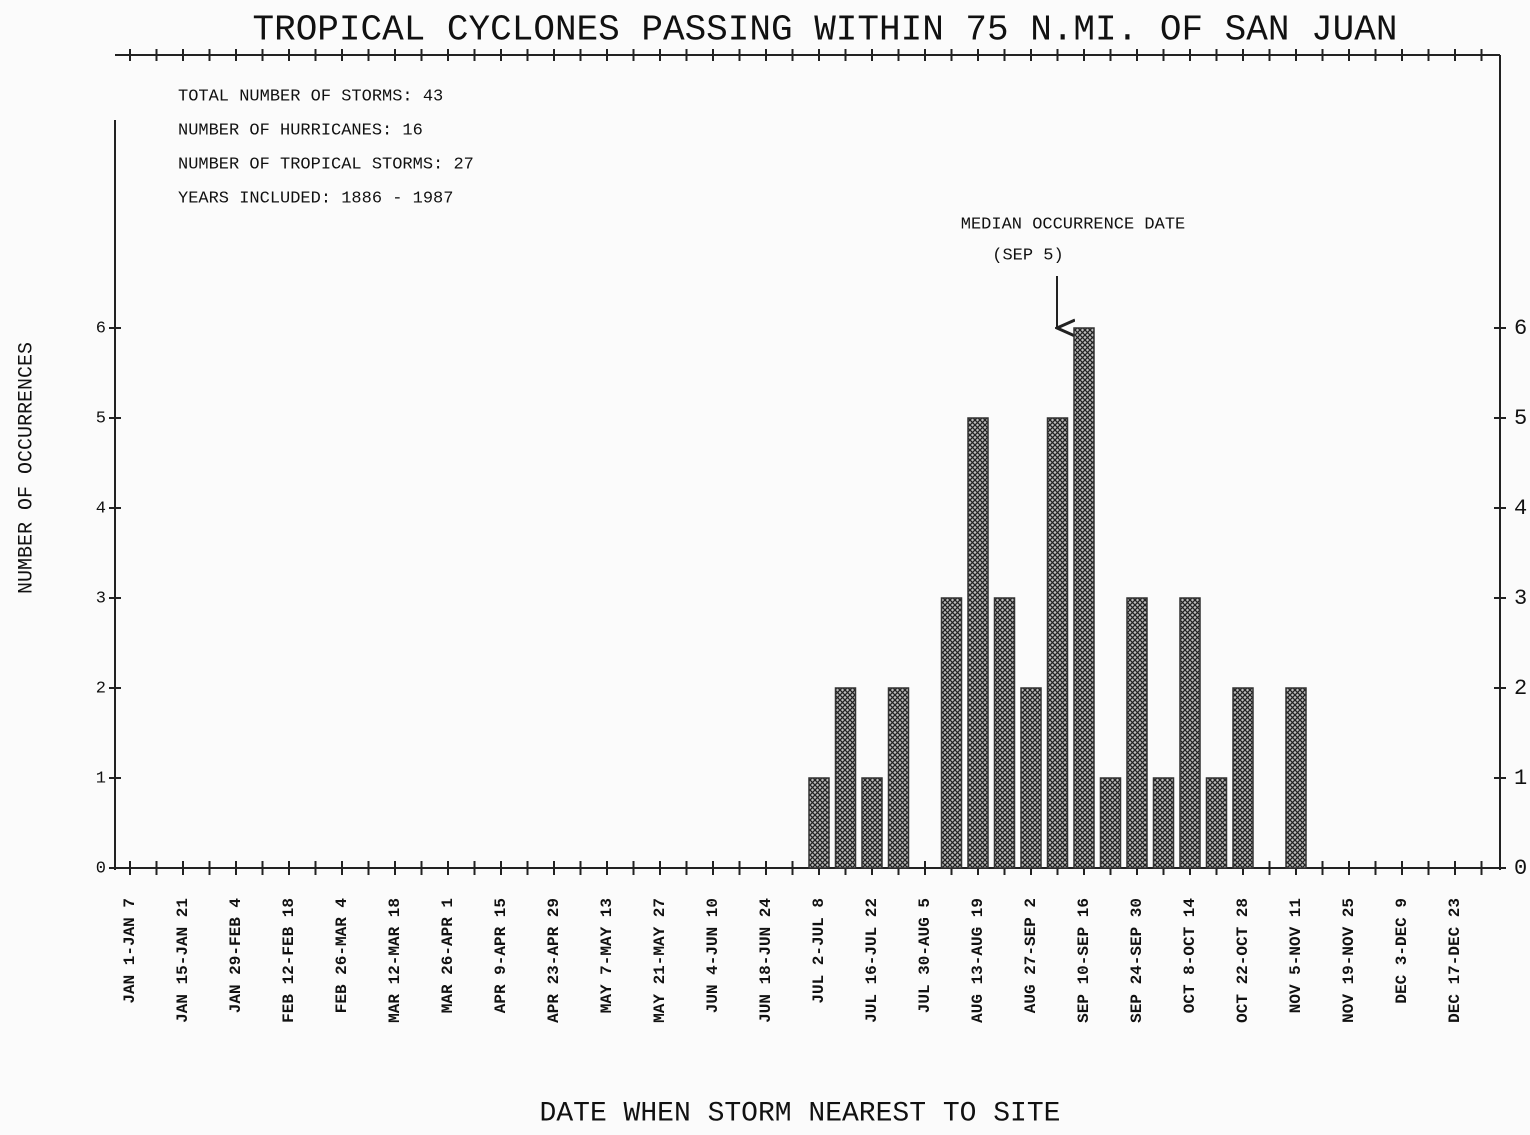 This screenshot has width=1530, height=1135. What do you see at coordinates (1296, 955) in the screenshot?
I see `x-tick-label: NOV 5-NOV 11` at bounding box center [1296, 955].